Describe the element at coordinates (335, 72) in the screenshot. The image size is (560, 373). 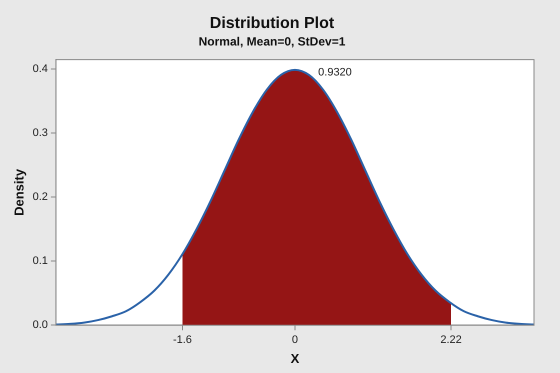
I see `annotation: 0.9320` at that location.